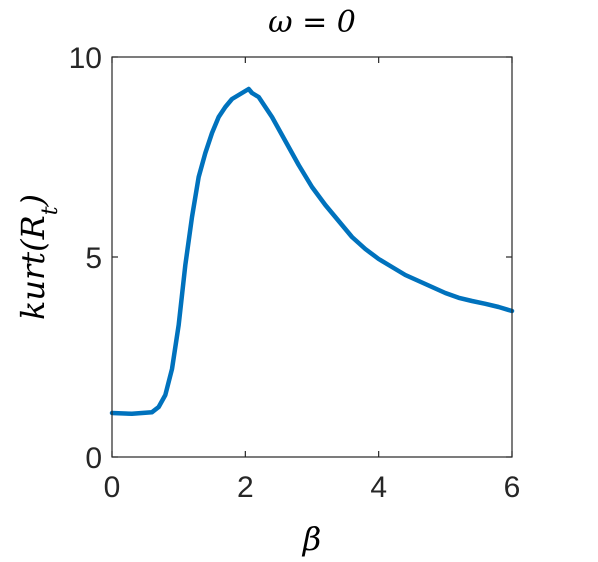 This screenshot has width=598, height=562. Describe the element at coordinates (512, 487) in the screenshot. I see `x-tick-label: 6` at that location.